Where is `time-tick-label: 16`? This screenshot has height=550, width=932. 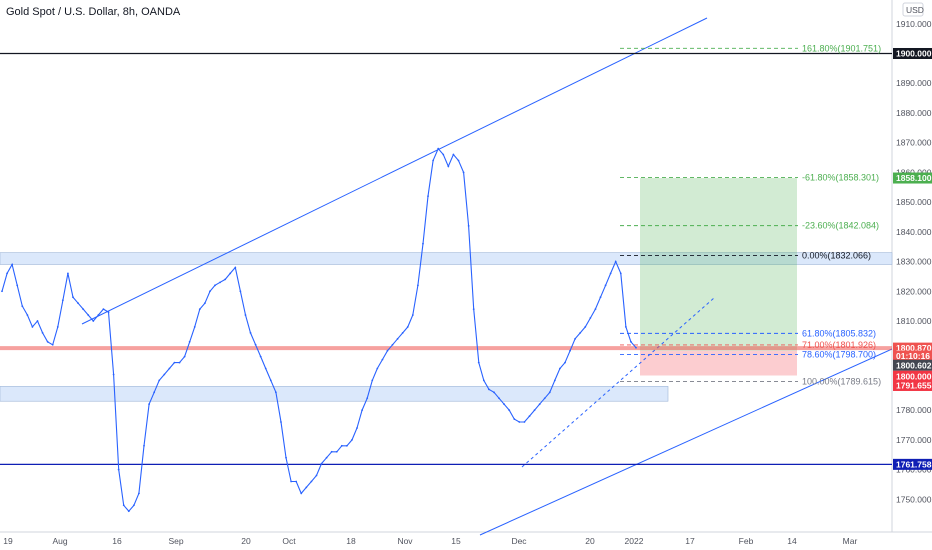 time-tick-label: 16 is located at coordinates (117, 541).